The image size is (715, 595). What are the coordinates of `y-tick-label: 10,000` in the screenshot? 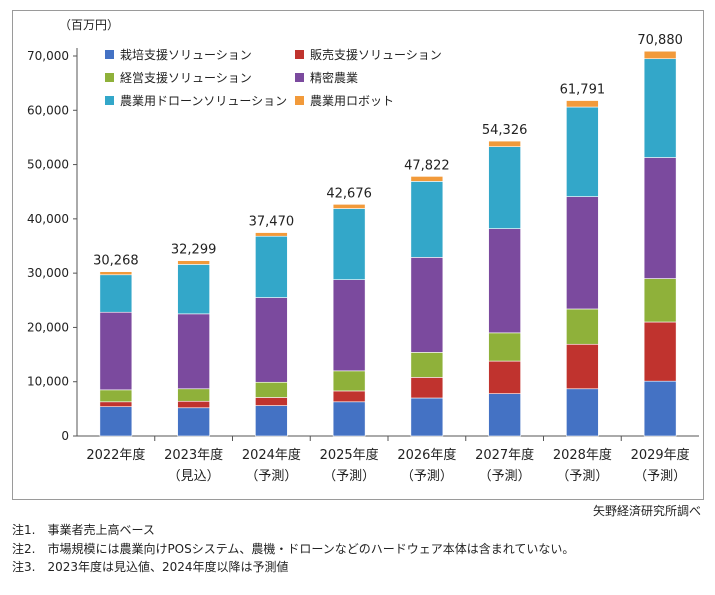 It's located at (48, 382).